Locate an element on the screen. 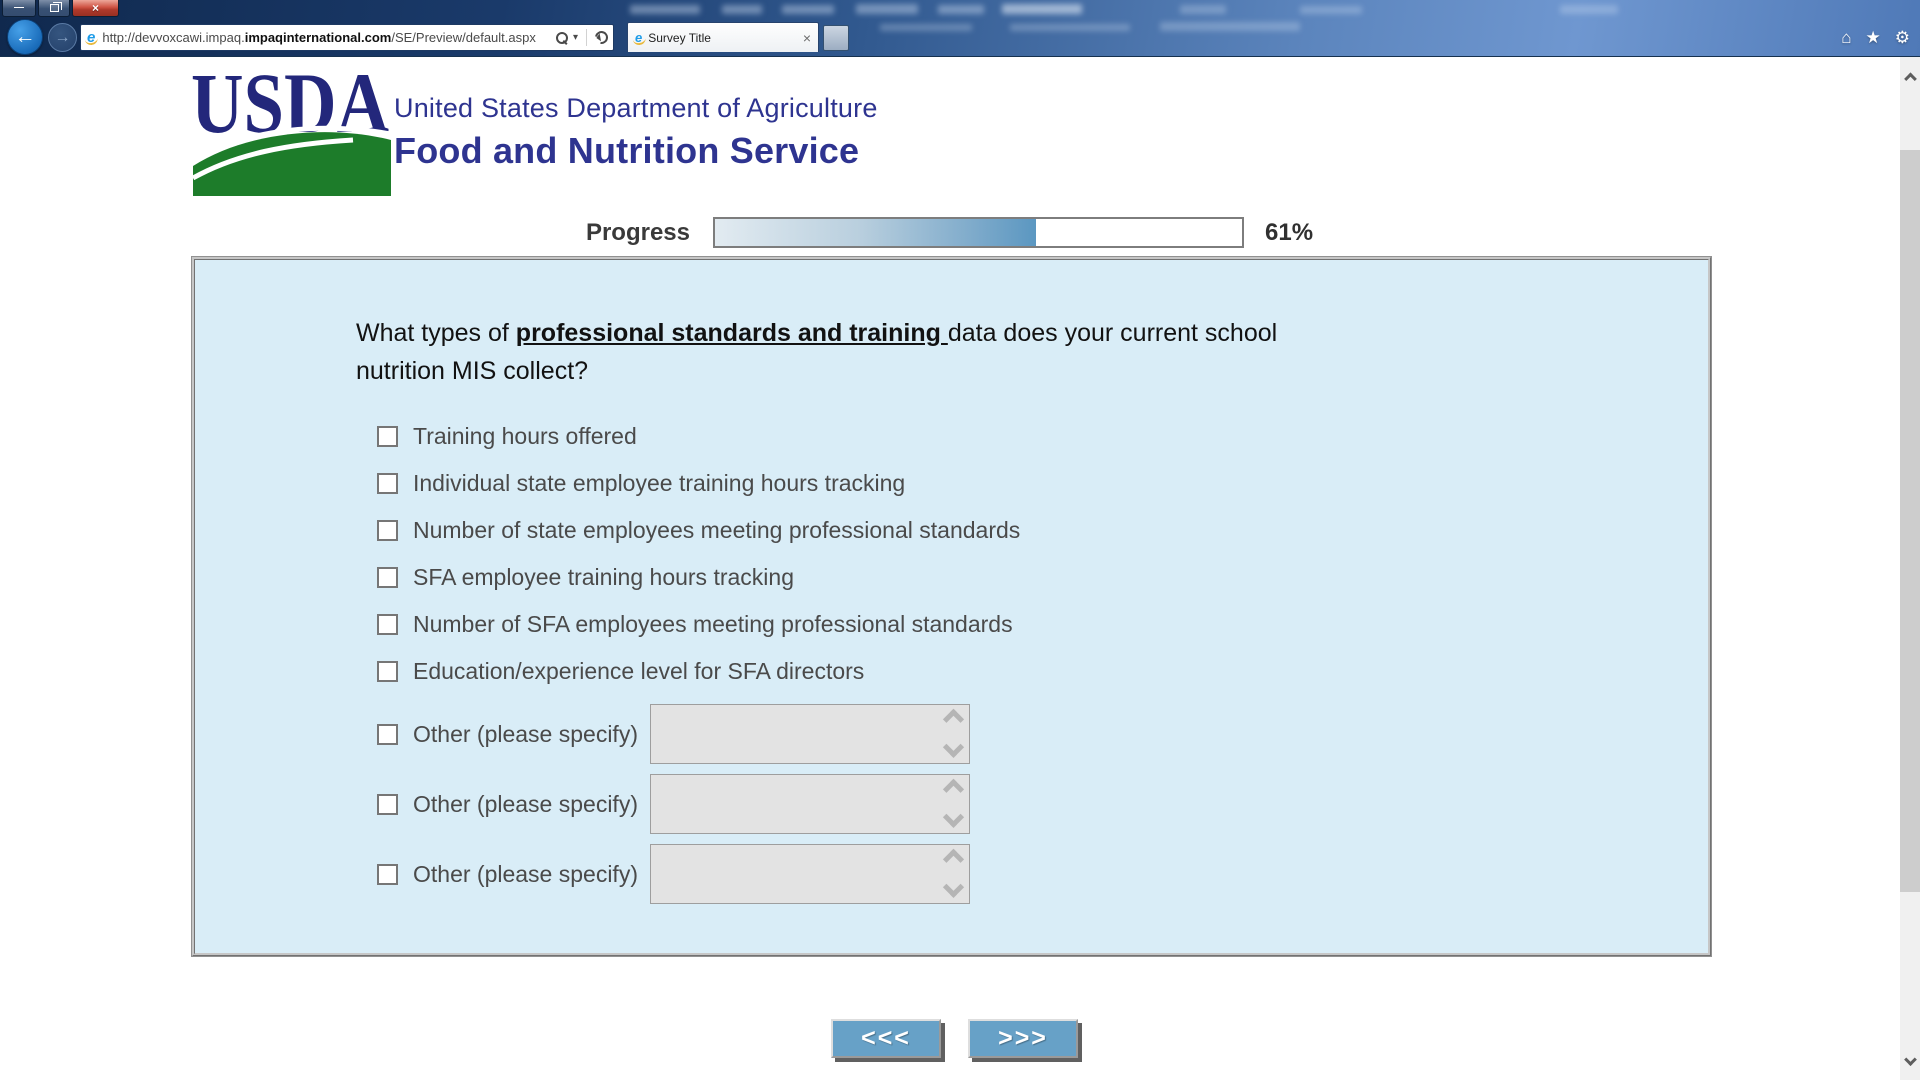  option-label: SFA employee training hours tracking is located at coordinates (603, 576).